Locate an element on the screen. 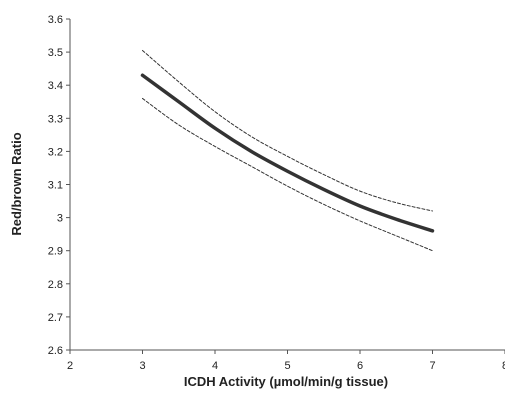  x-tick-label: 2 is located at coordinates (70, 366).